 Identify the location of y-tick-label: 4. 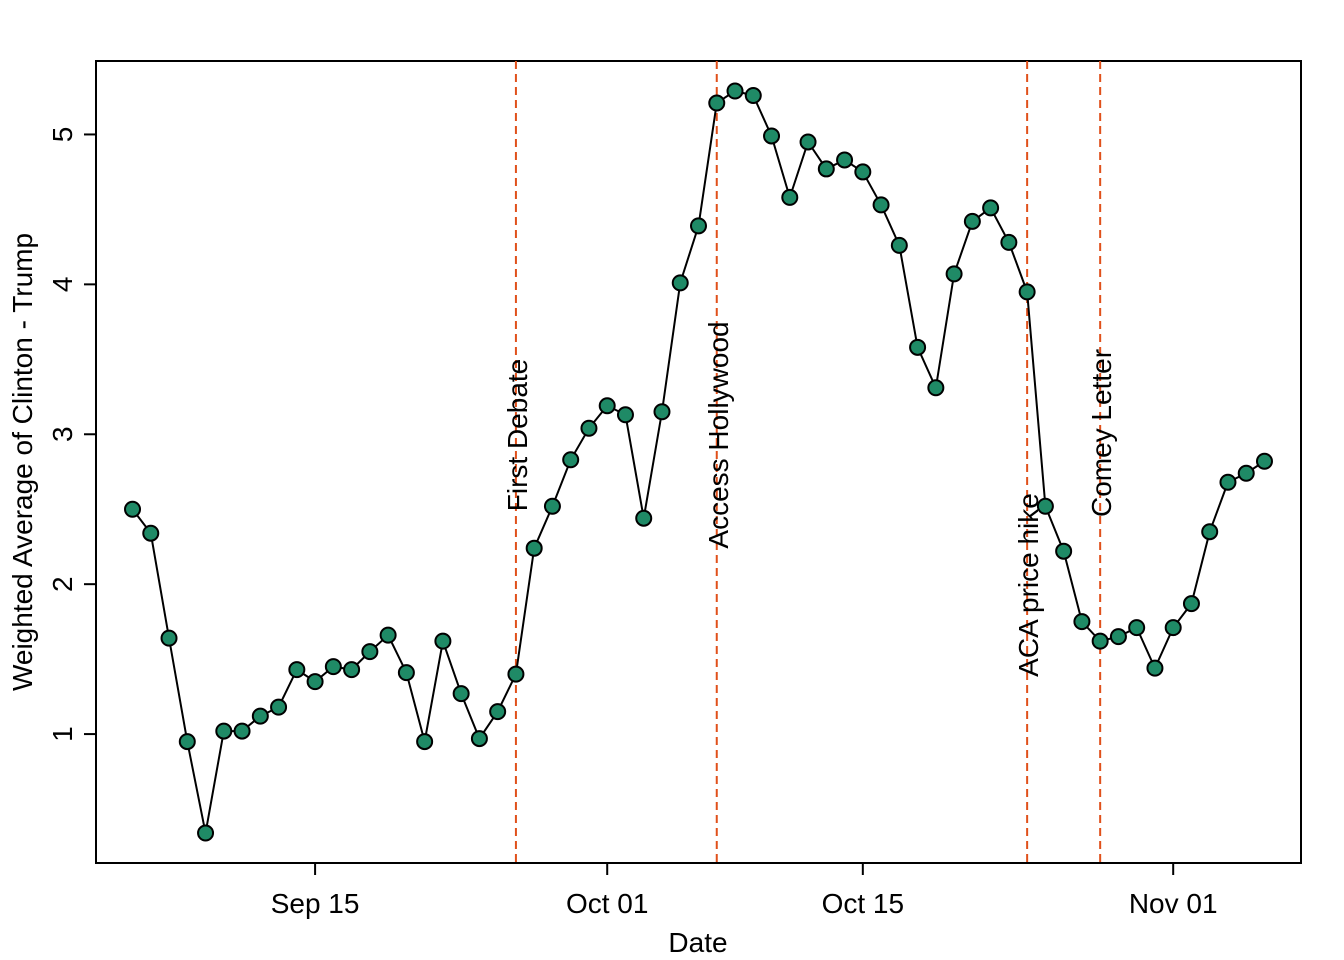
(62, 285).